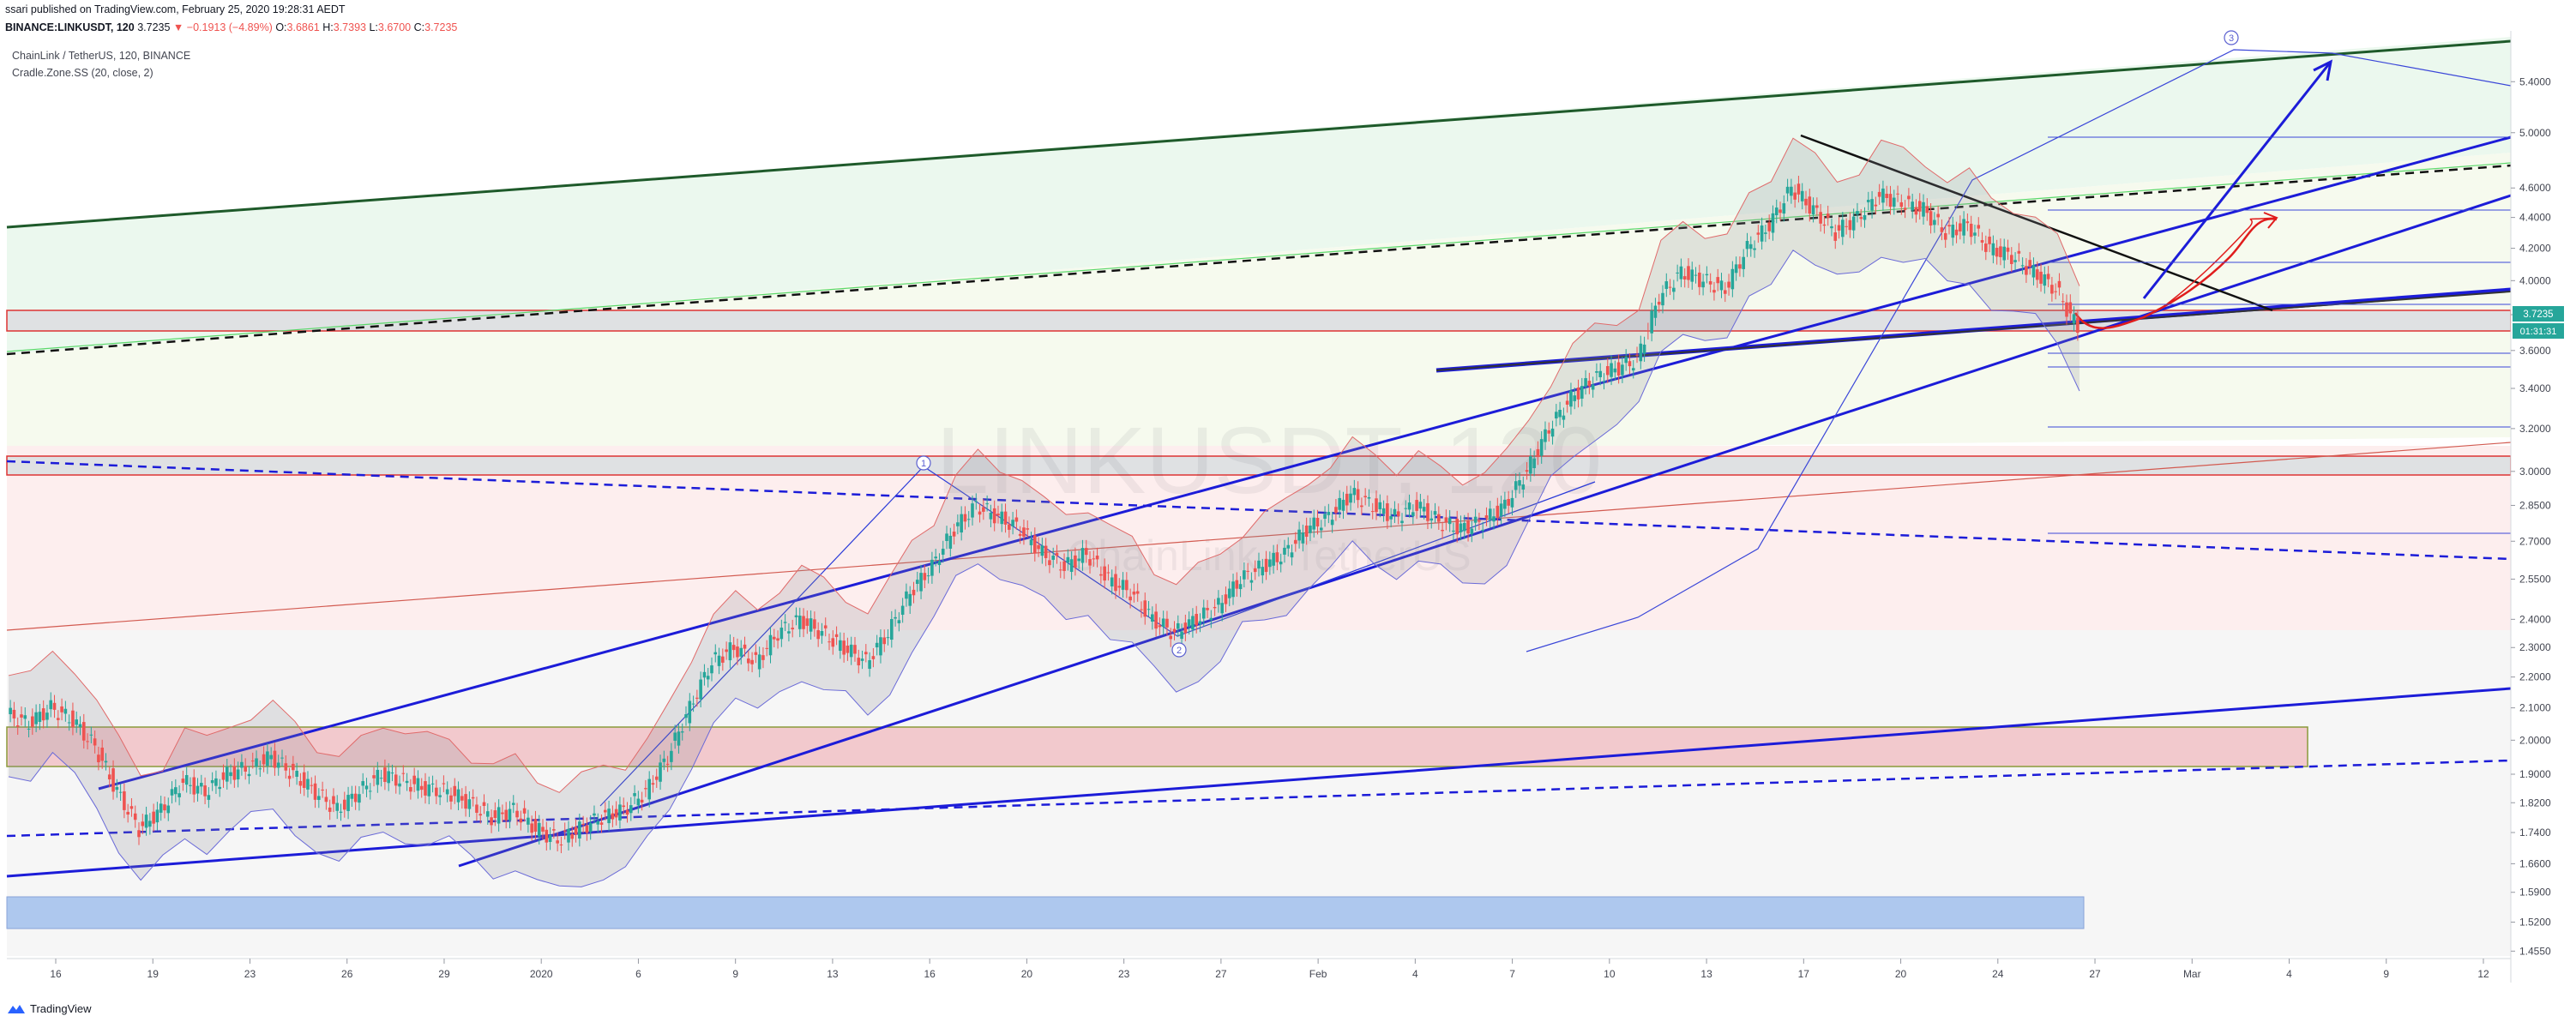  What do you see at coordinates (82, 73) in the screenshot?
I see `legend-indicator: Cradle.Zone.SS (20, close, 2)` at bounding box center [82, 73].